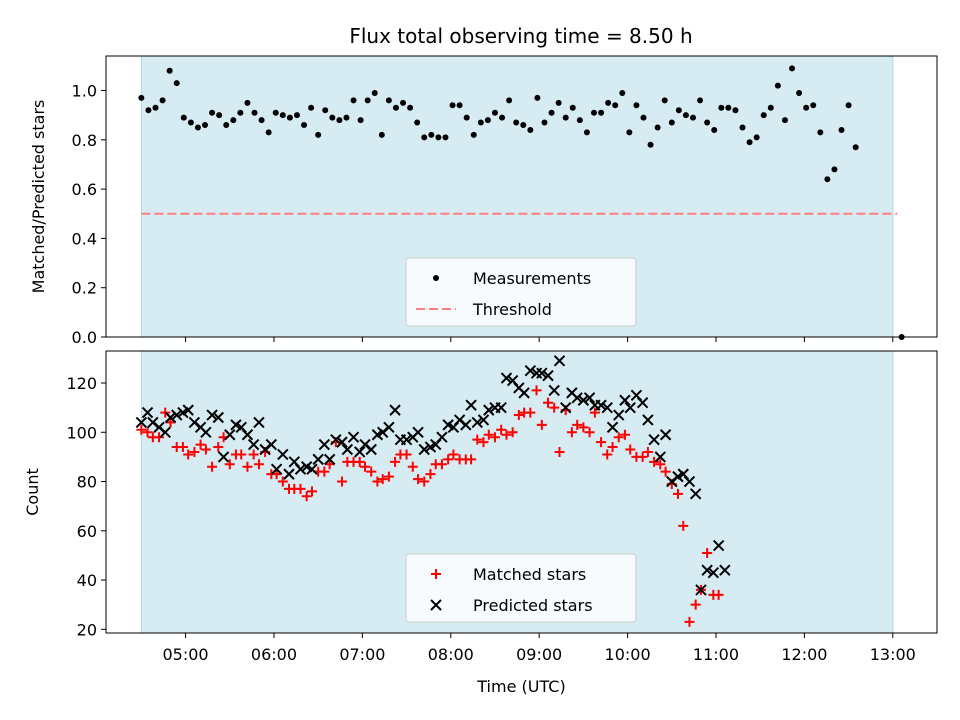 The width and height of the screenshot is (960, 720). What do you see at coordinates (84, 238) in the screenshot?
I see `y-tick-label: 0.4` at bounding box center [84, 238].